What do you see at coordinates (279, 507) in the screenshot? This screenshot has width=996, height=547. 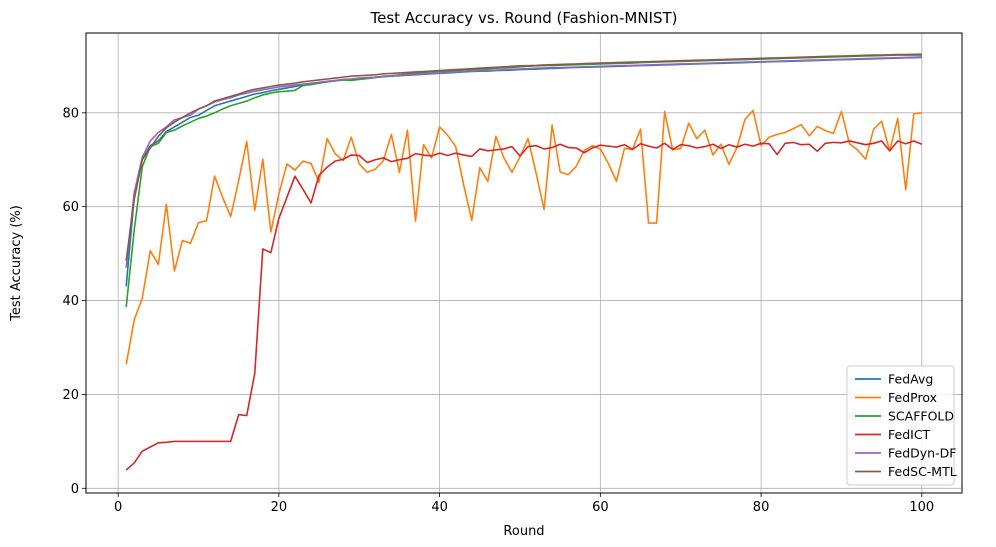 I see `x-tick-label: 20` at bounding box center [279, 507].